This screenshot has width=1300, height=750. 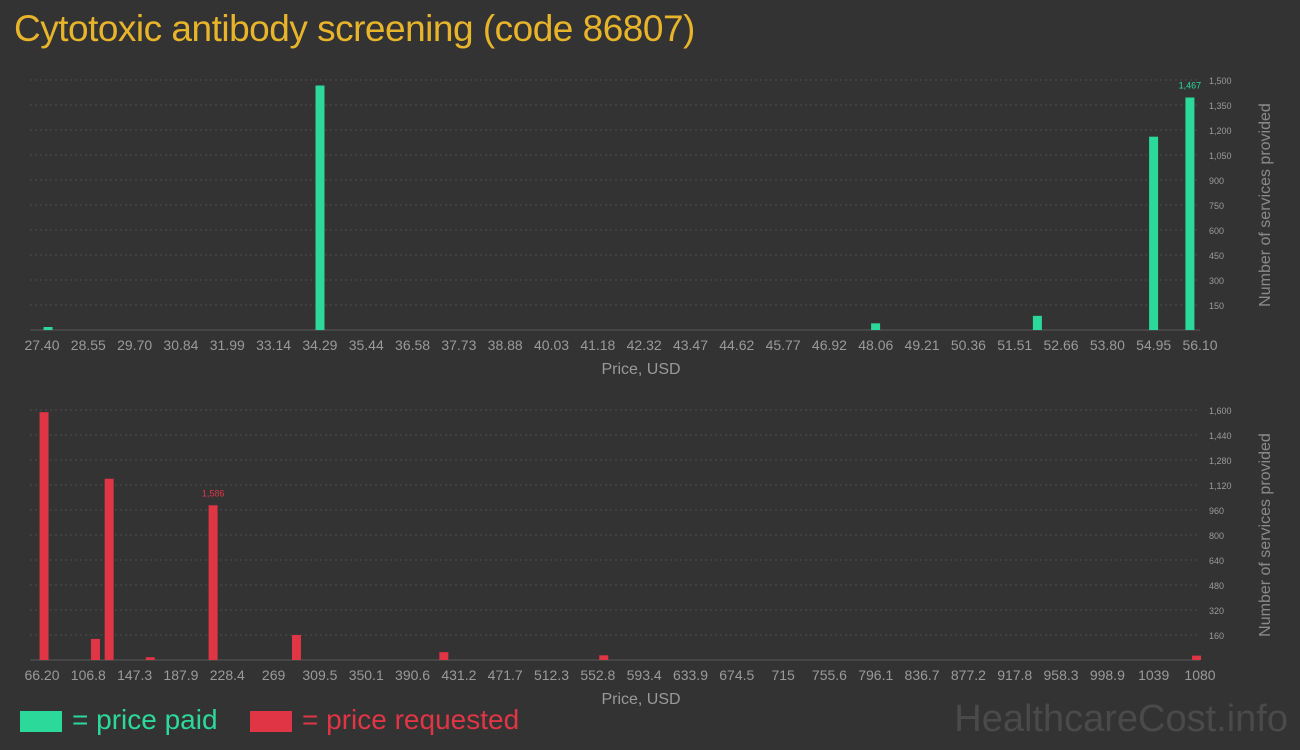 I want to click on x-tick-label: 836.7, so click(x=922, y=675).